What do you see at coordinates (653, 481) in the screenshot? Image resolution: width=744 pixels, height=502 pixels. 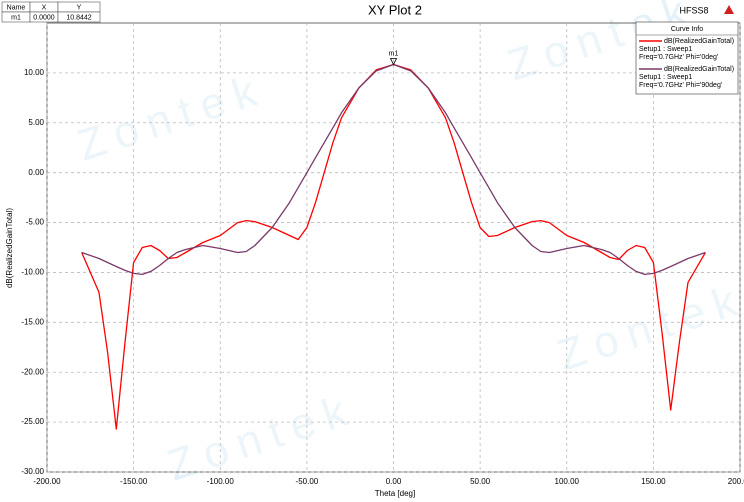 I see `x-tick-label: 150.00` at bounding box center [653, 481].